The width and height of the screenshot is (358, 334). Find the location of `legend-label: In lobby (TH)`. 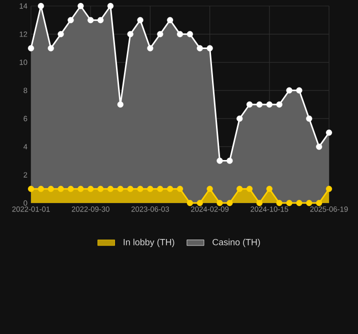

legend-label: In lobby (TH) is located at coordinates (149, 243).